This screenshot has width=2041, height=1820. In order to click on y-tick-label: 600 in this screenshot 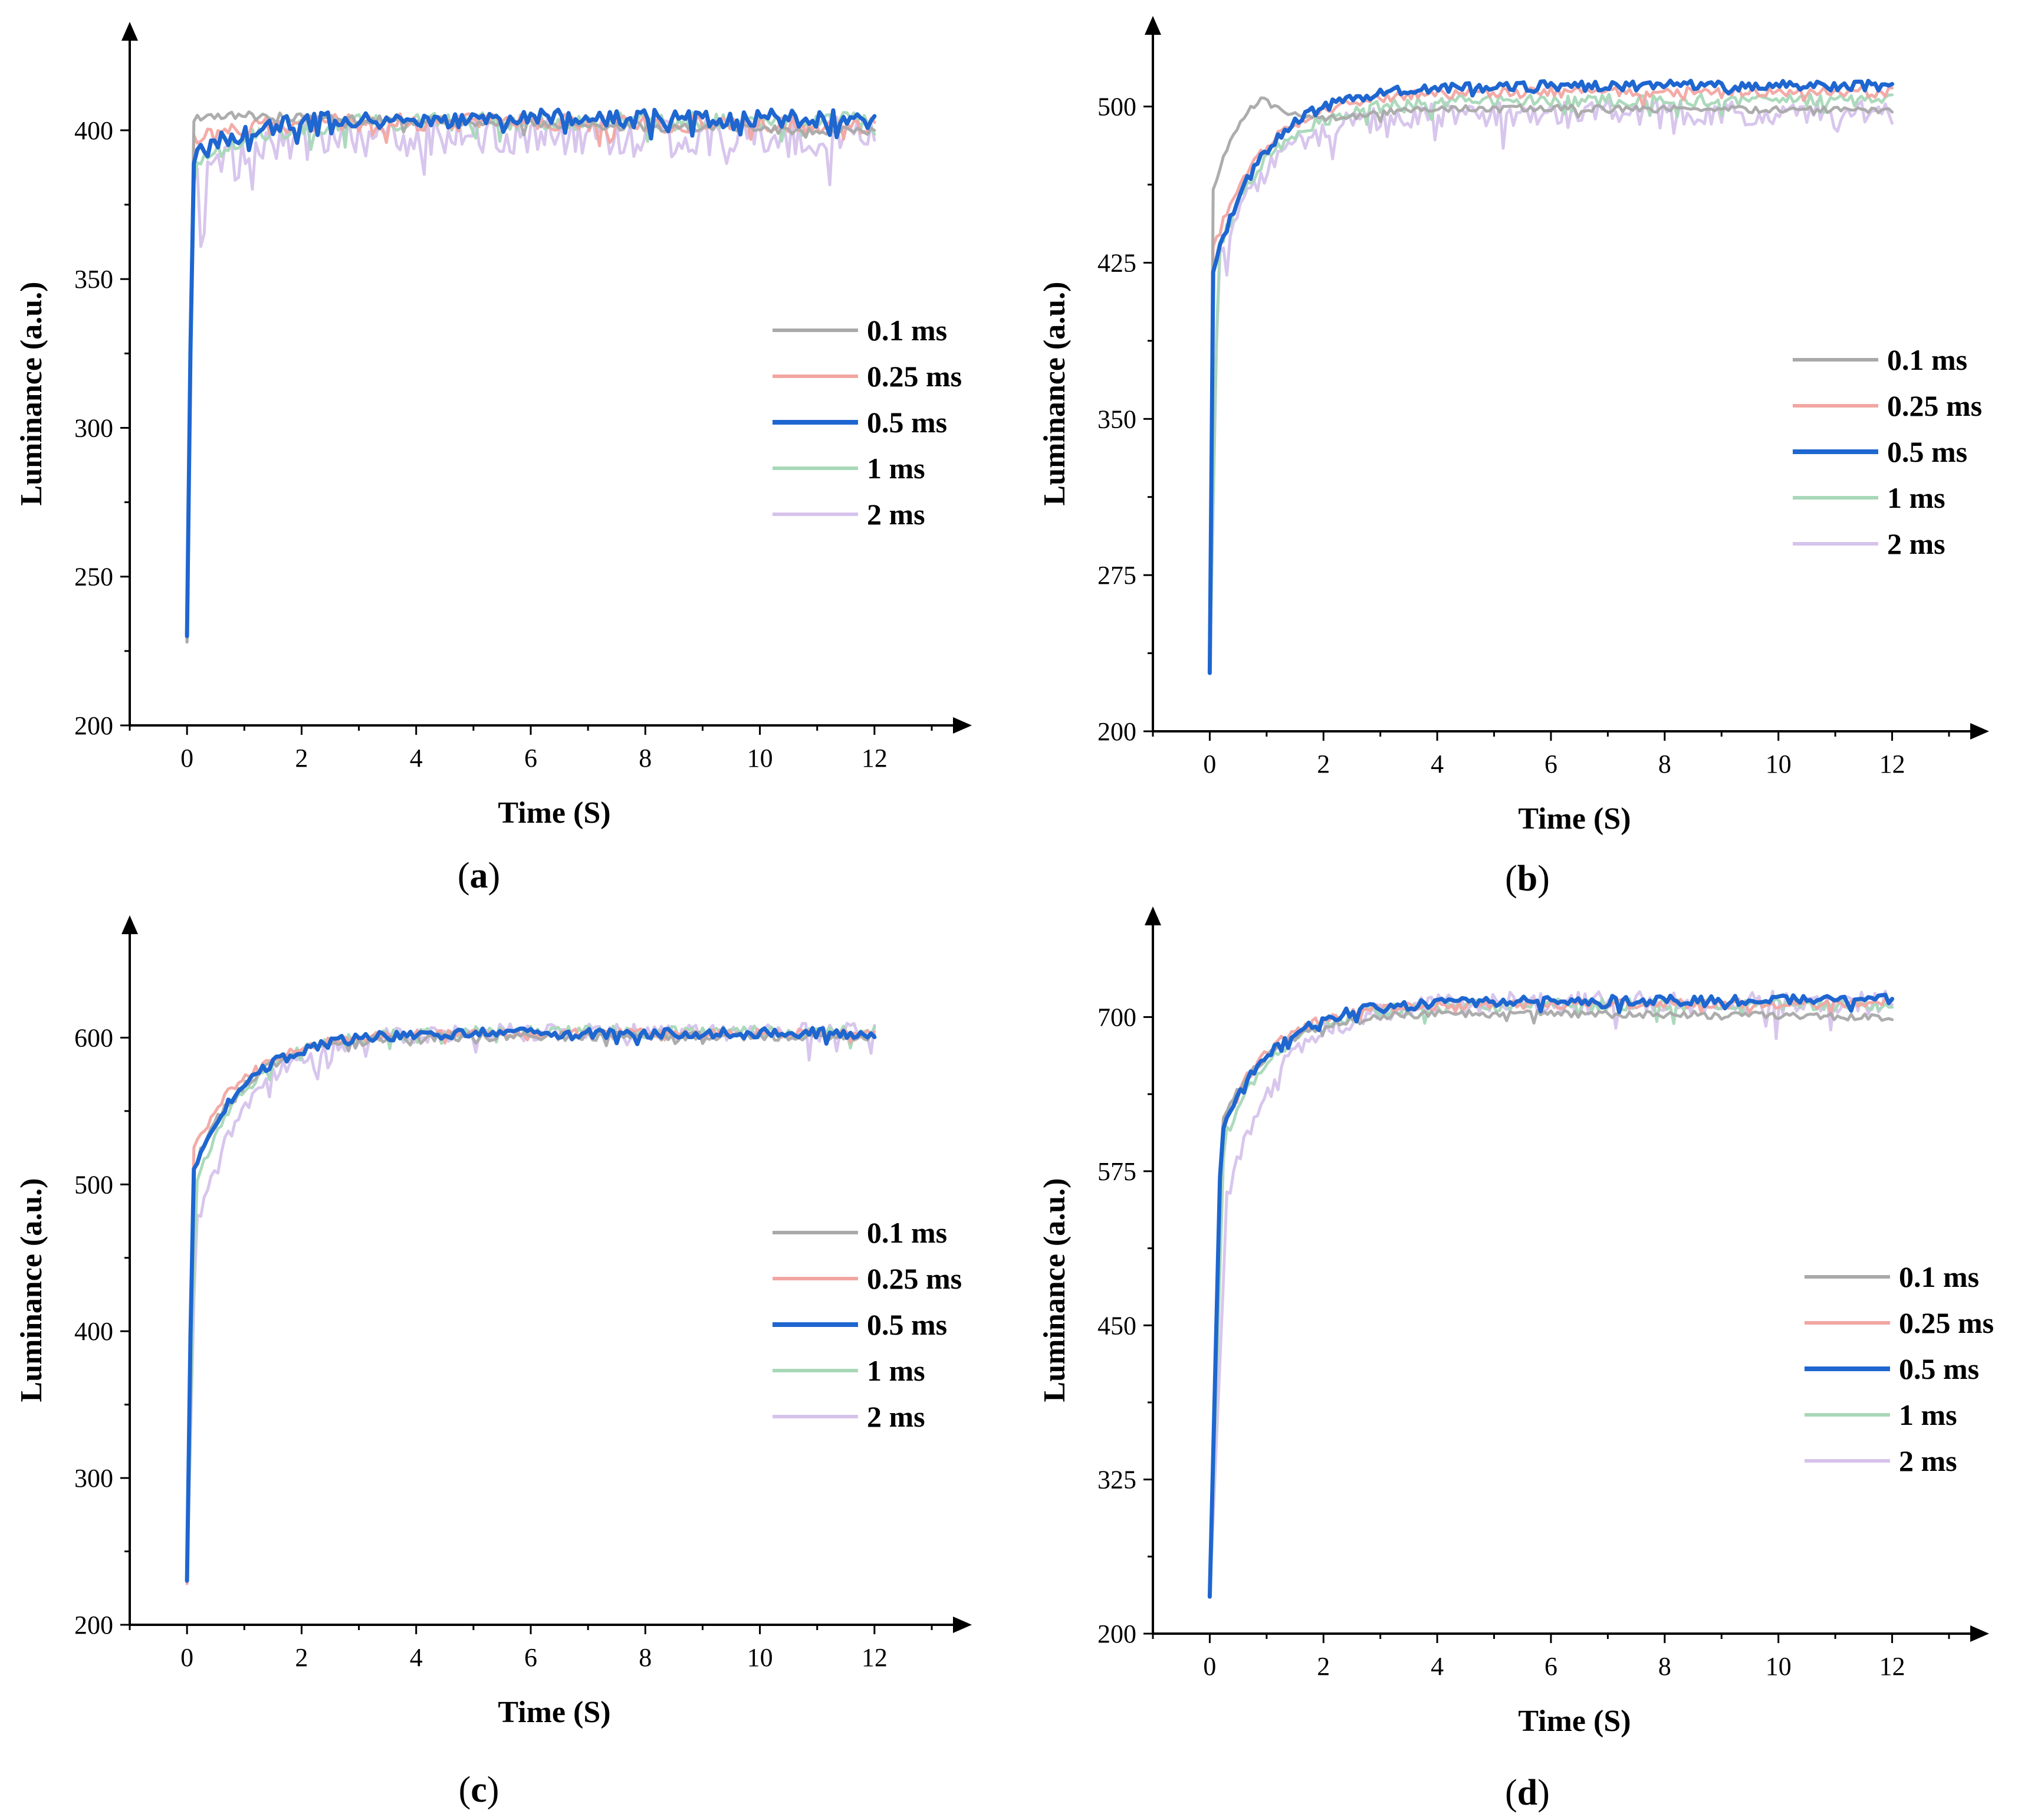, I will do `click(94, 1037)`.